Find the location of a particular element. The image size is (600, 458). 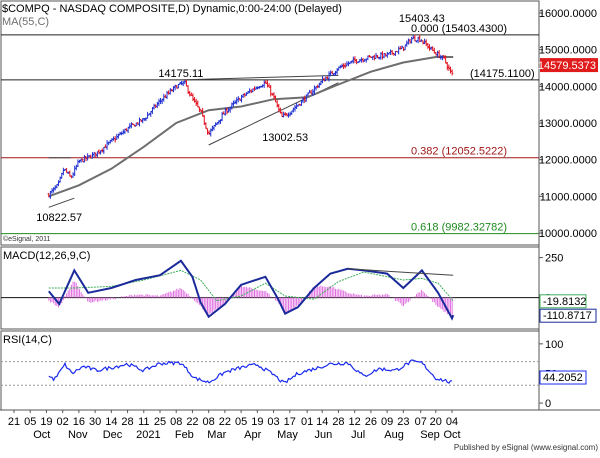

rsi-value: 44.2052 is located at coordinates (563, 378).